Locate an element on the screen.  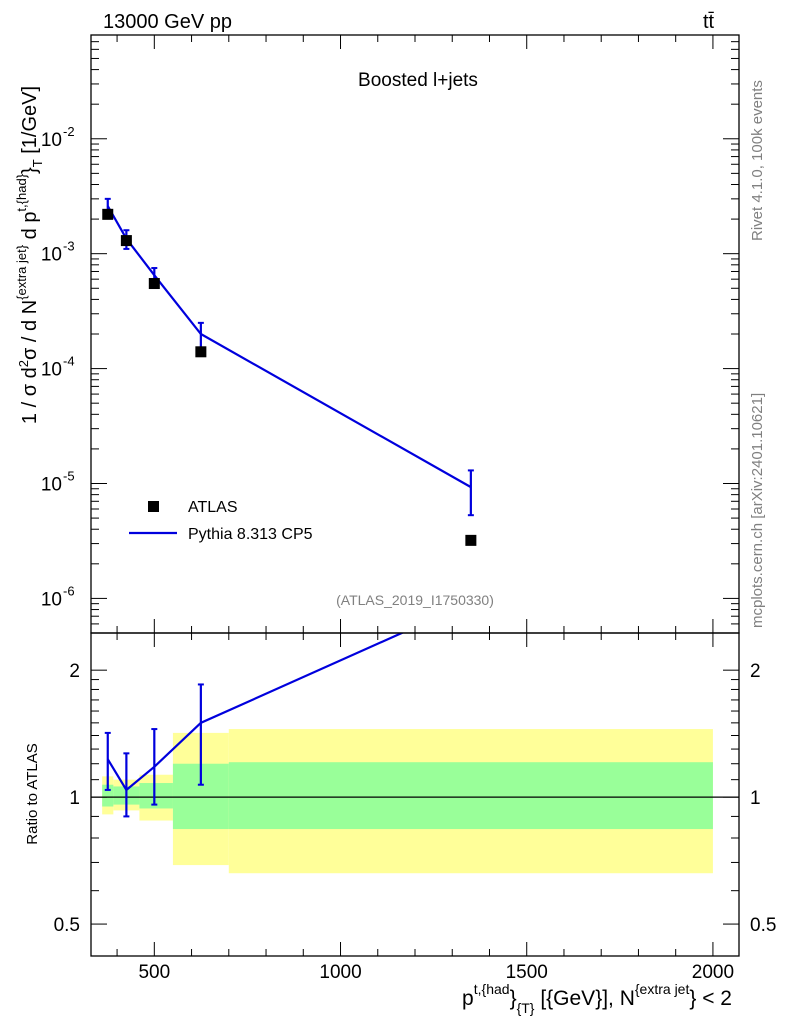
x-tick-label: 1500 is located at coordinates (527, 972).